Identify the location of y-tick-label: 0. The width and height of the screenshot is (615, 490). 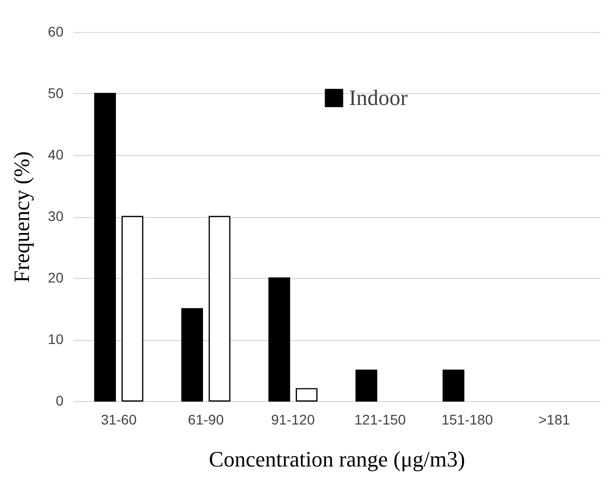
(60, 400).